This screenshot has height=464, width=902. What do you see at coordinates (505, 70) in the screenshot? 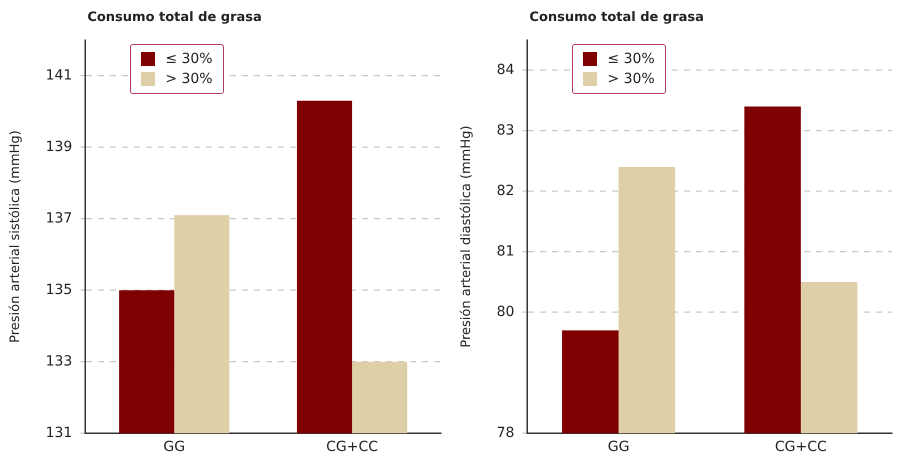
I see `y-tick-label: 84` at bounding box center [505, 70].